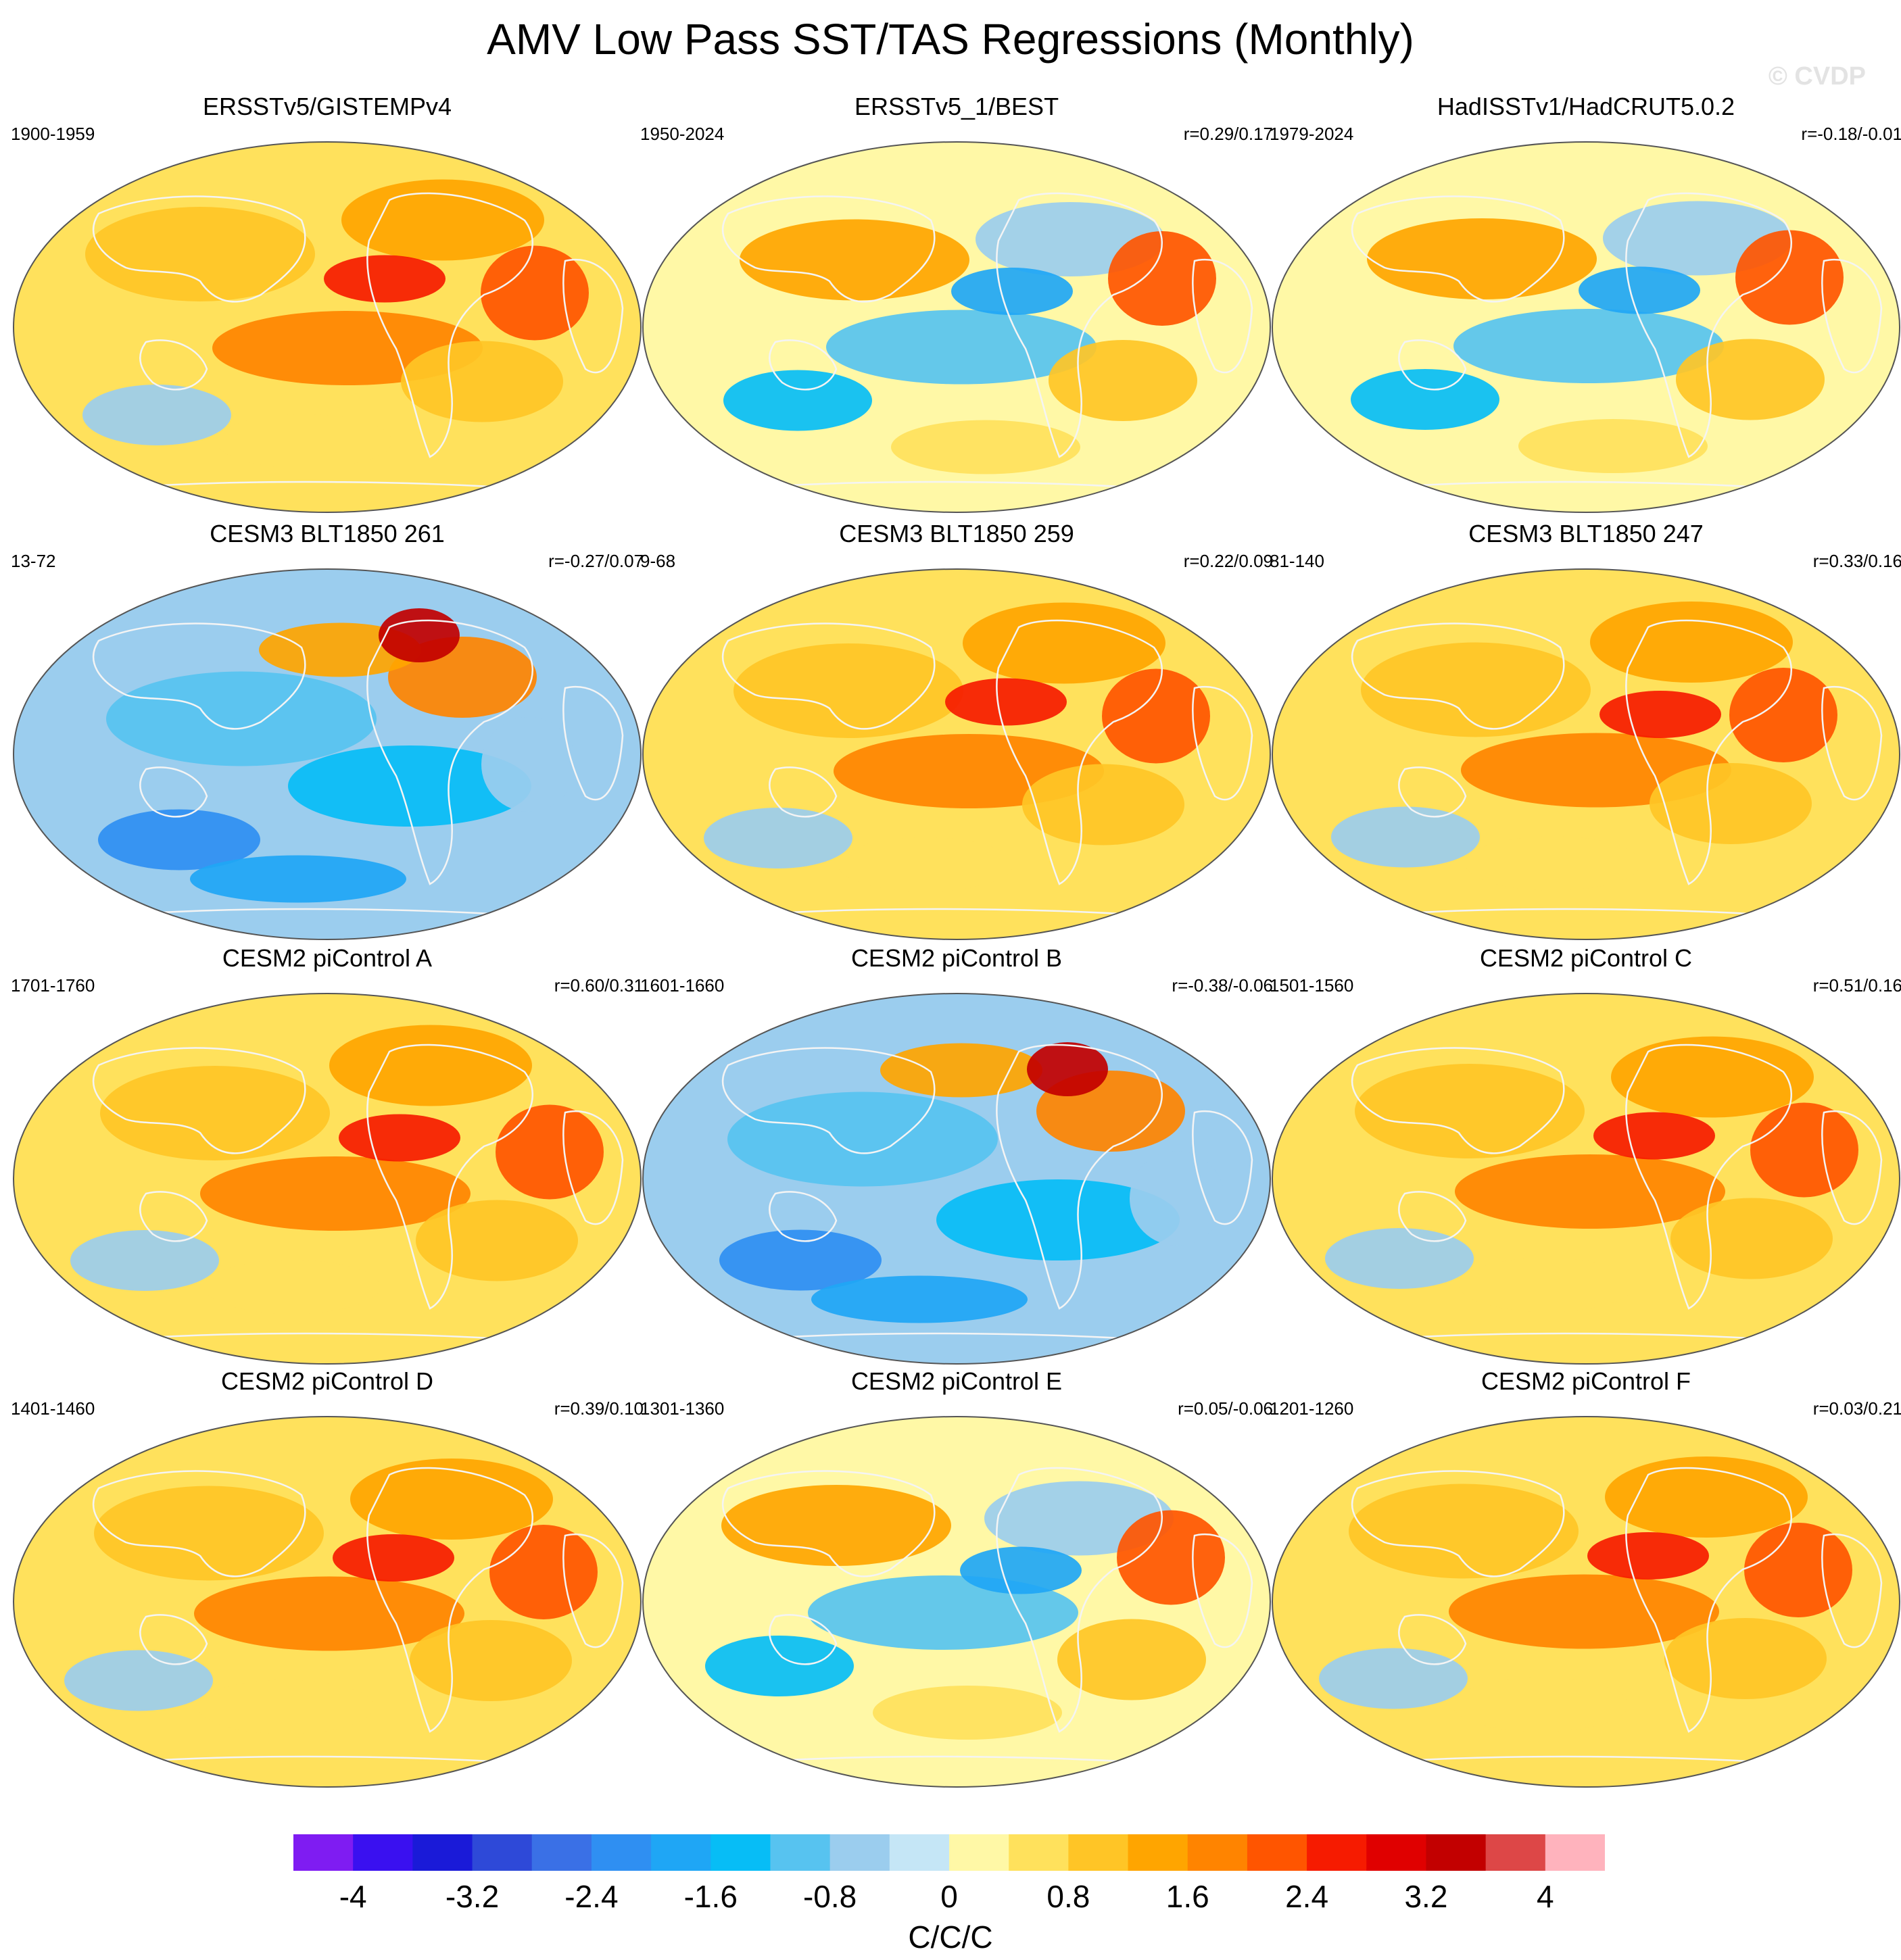 The image size is (1901, 1960). What do you see at coordinates (1856, 1408) in the screenshot?
I see `panel-correlation: r=0.03/0.21` at bounding box center [1856, 1408].